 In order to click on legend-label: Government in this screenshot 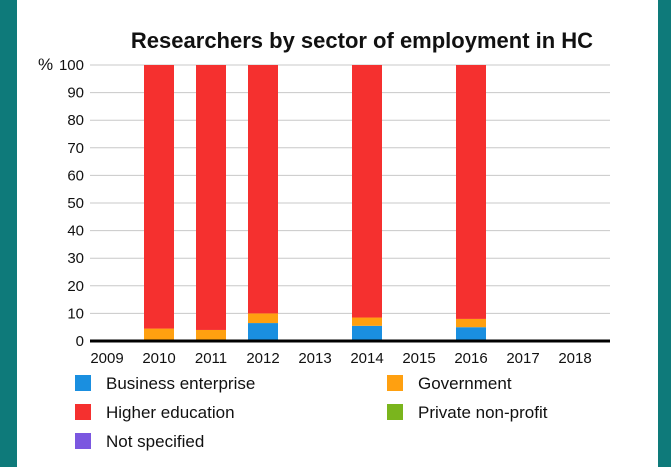, I will do `click(465, 383)`.